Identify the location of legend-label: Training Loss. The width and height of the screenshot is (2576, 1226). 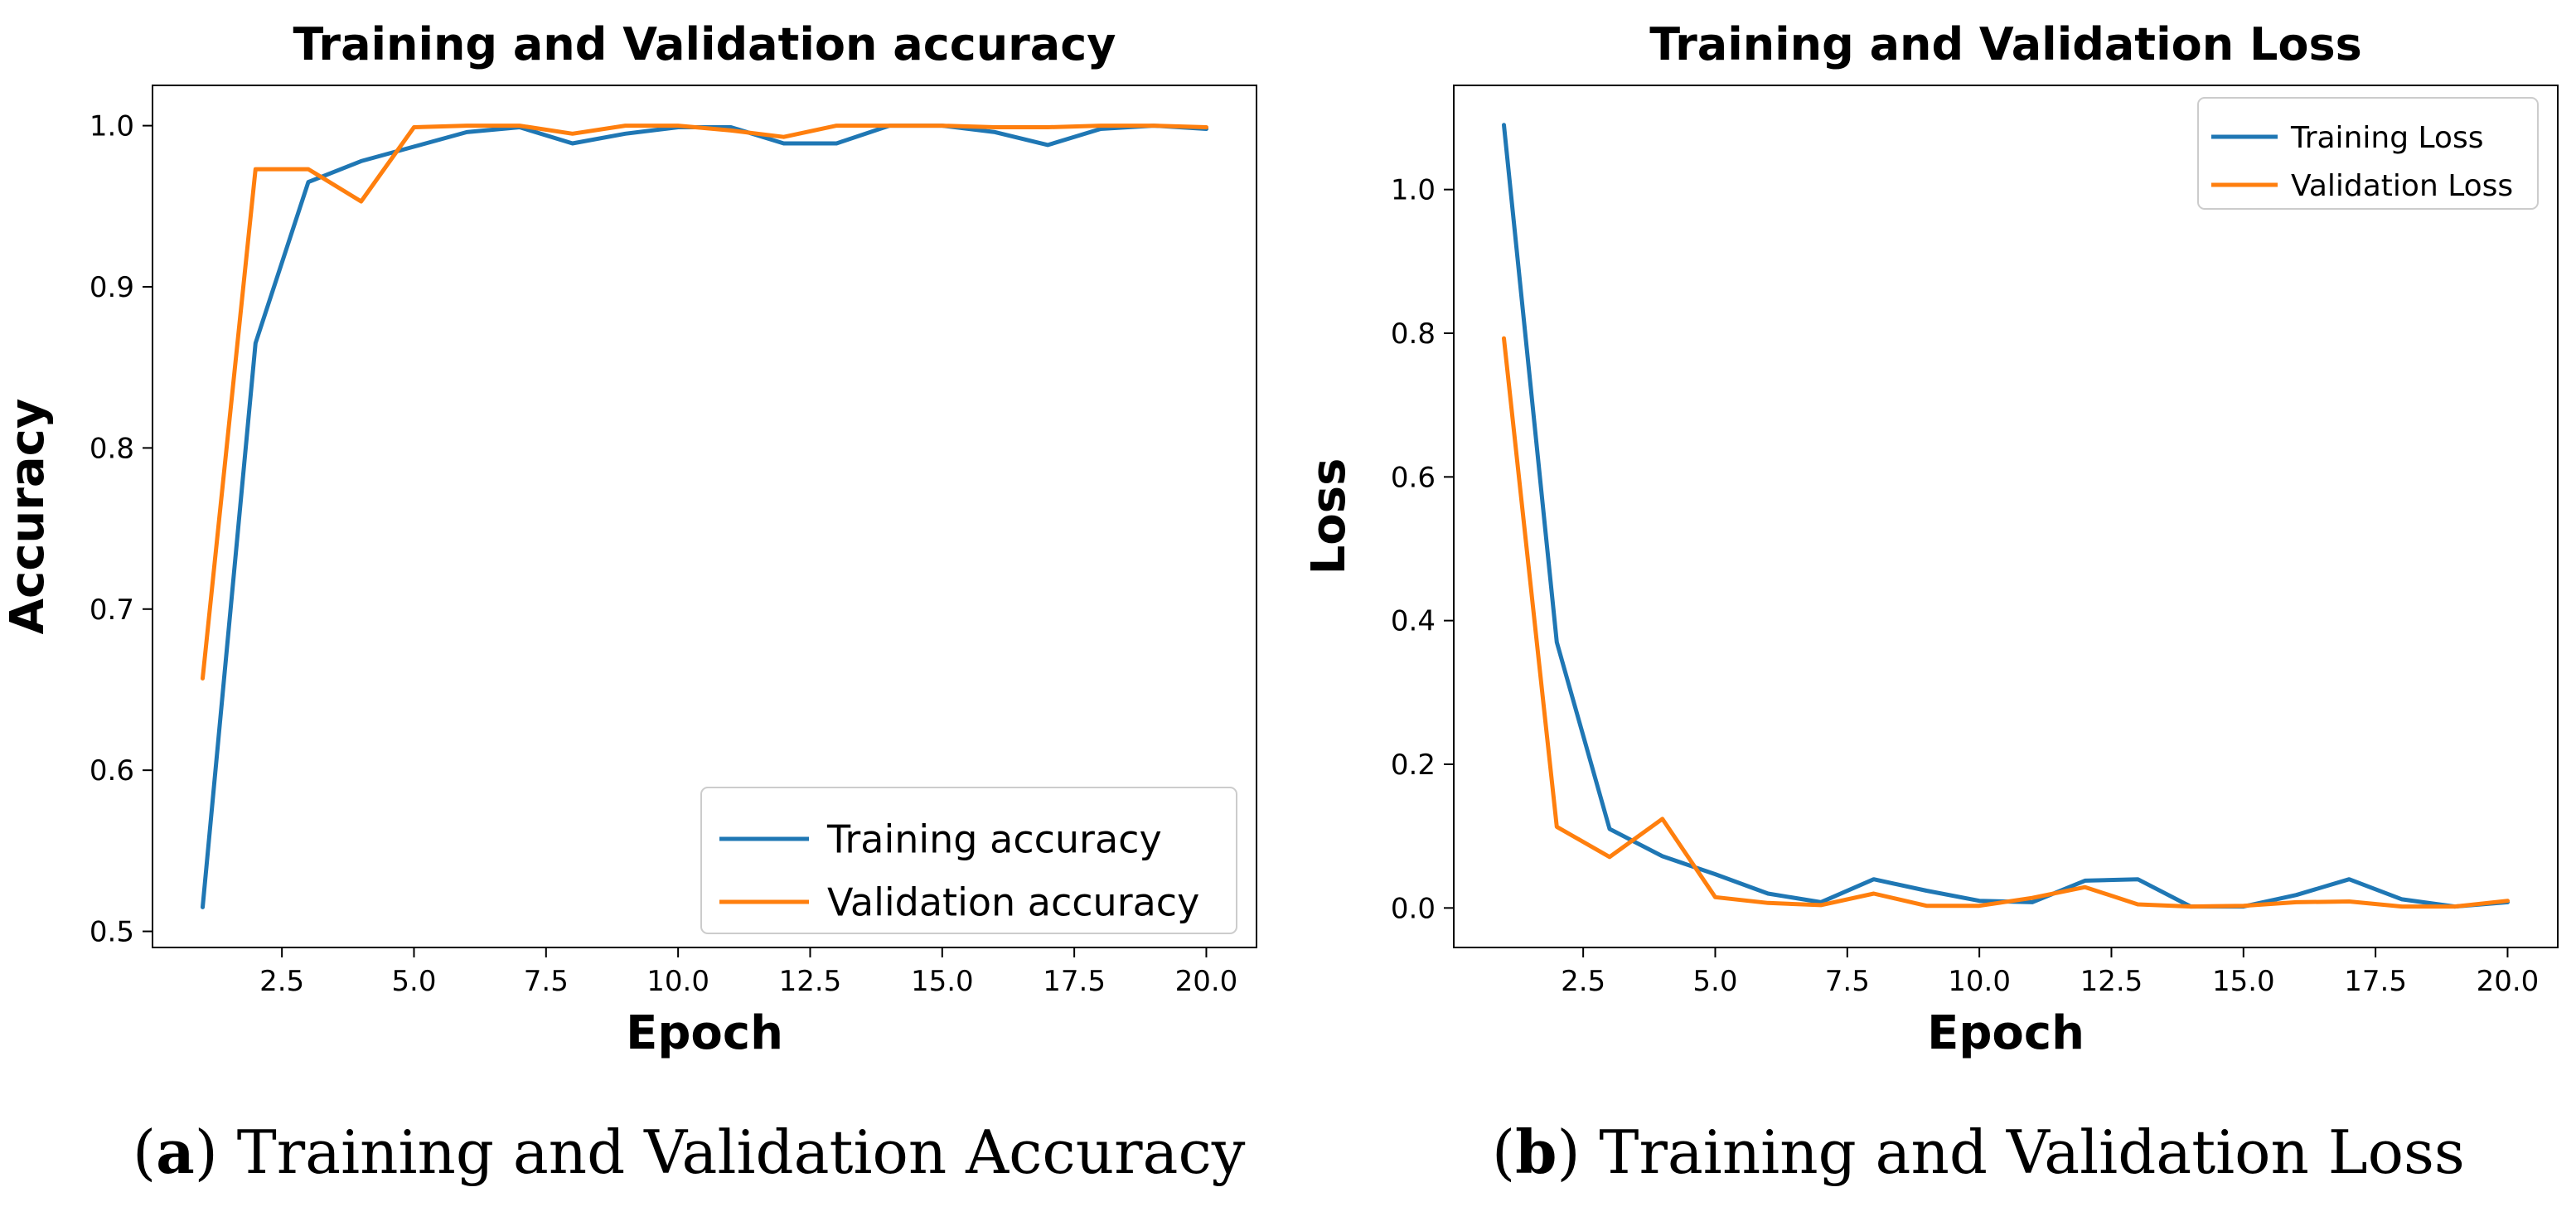
(2386, 138).